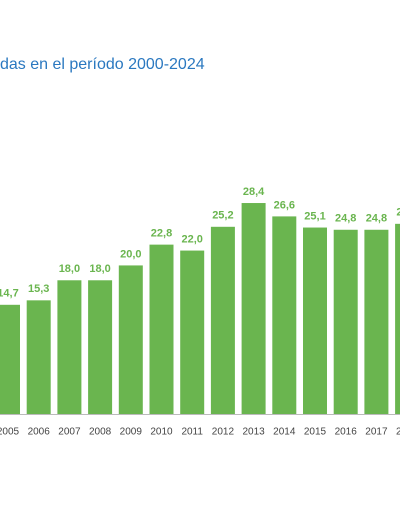  What do you see at coordinates (398, 432) in the screenshot?
I see `x-tick-label: 2018` at bounding box center [398, 432].